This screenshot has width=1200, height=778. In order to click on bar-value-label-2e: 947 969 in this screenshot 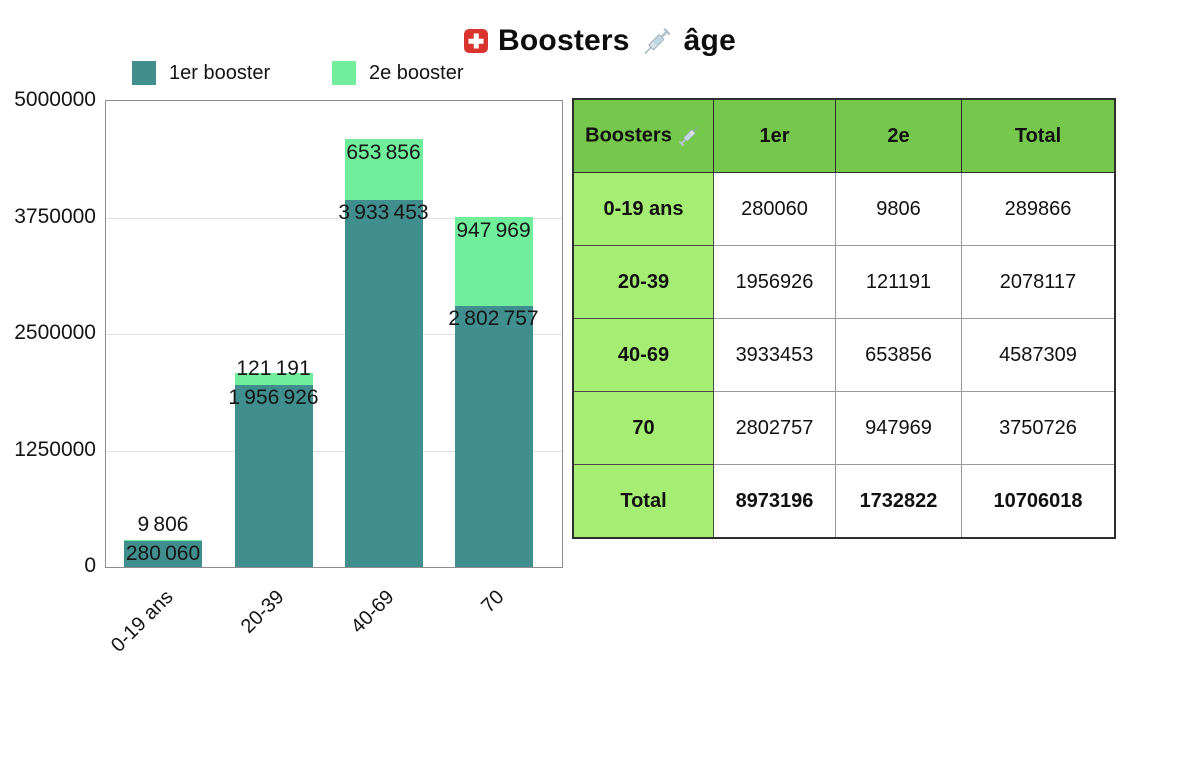, I will do `click(493, 231)`.